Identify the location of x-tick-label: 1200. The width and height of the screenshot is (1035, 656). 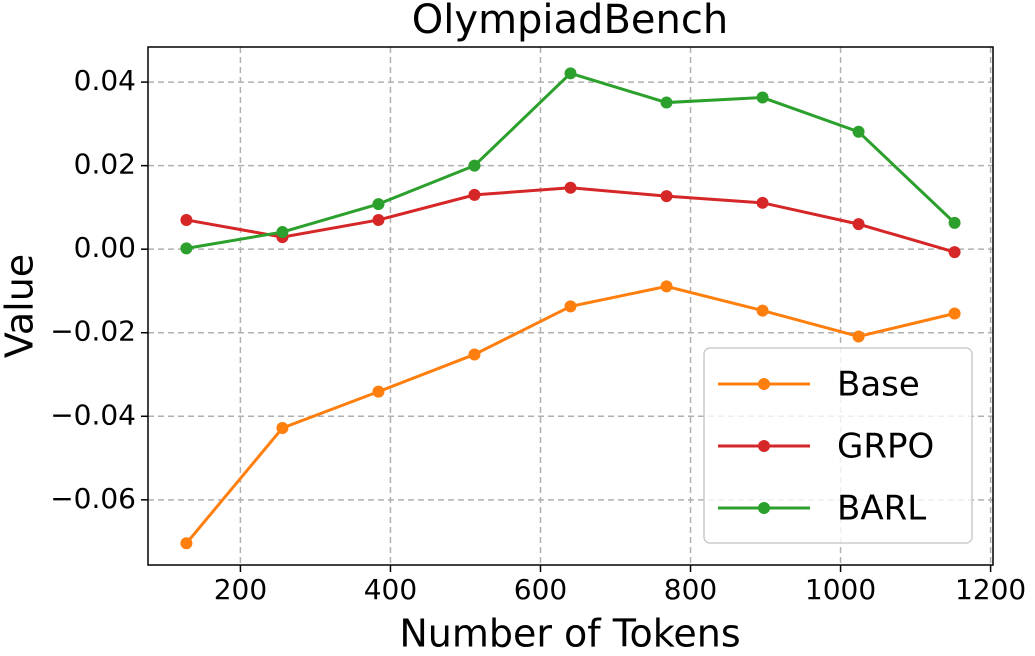
(990, 589).